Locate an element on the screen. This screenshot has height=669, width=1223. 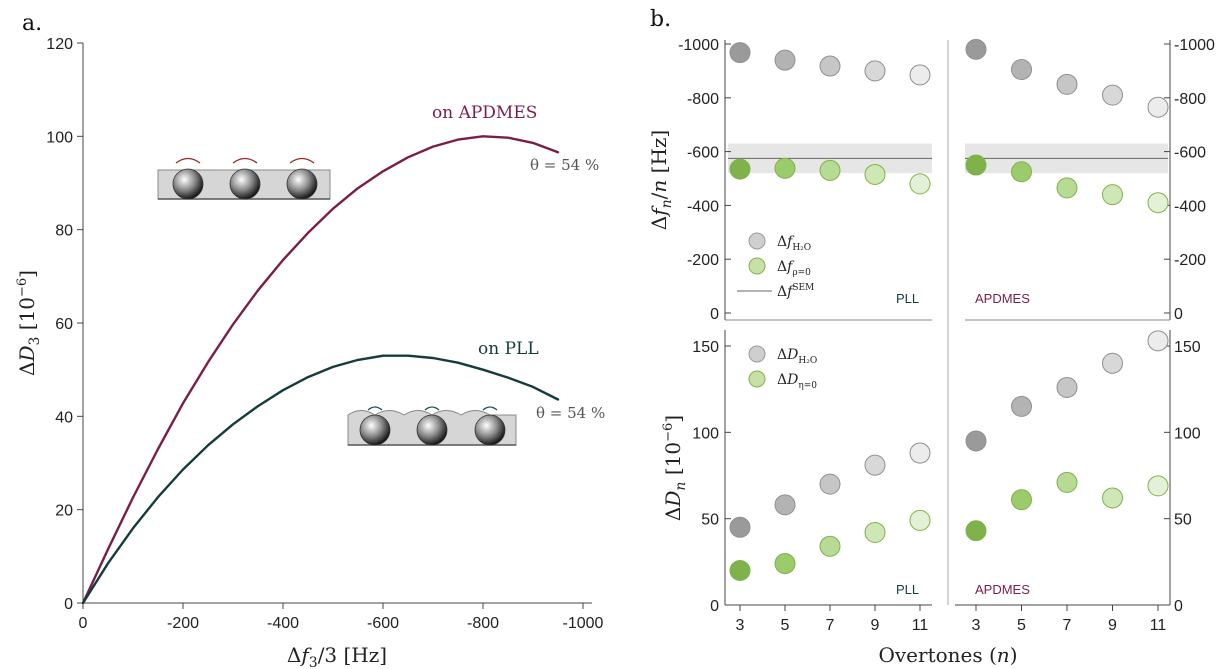
point-f-rho0-pll-n5 is located at coordinates (785, 168).